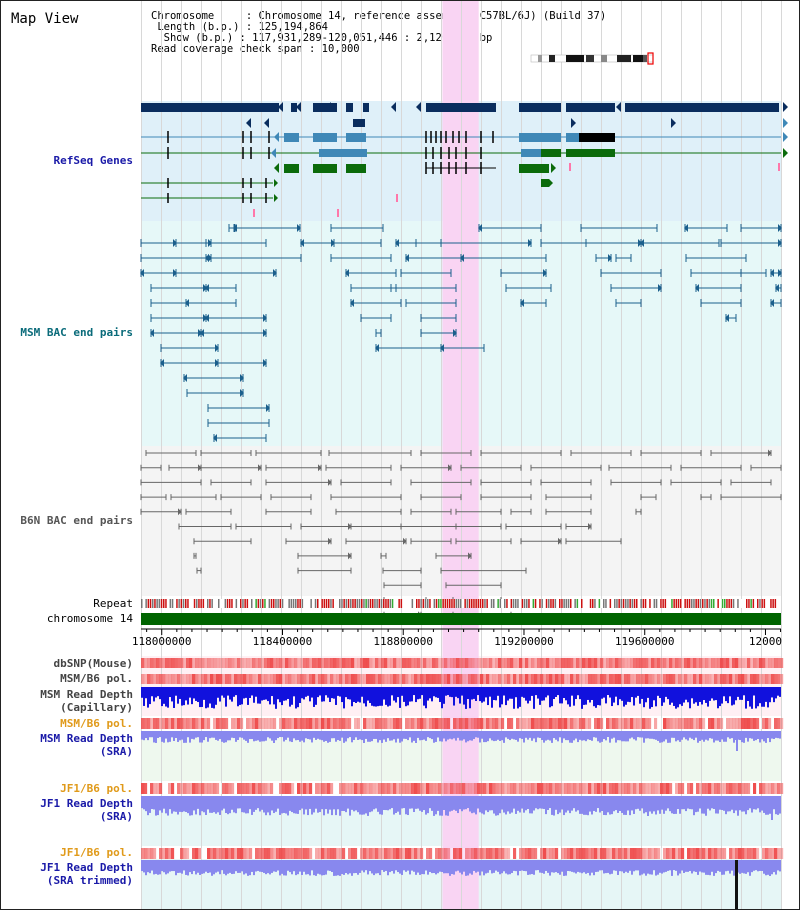  I want to click on track-label-jf1-b6-pol: JF1/B6 pol., so click(96, 788).